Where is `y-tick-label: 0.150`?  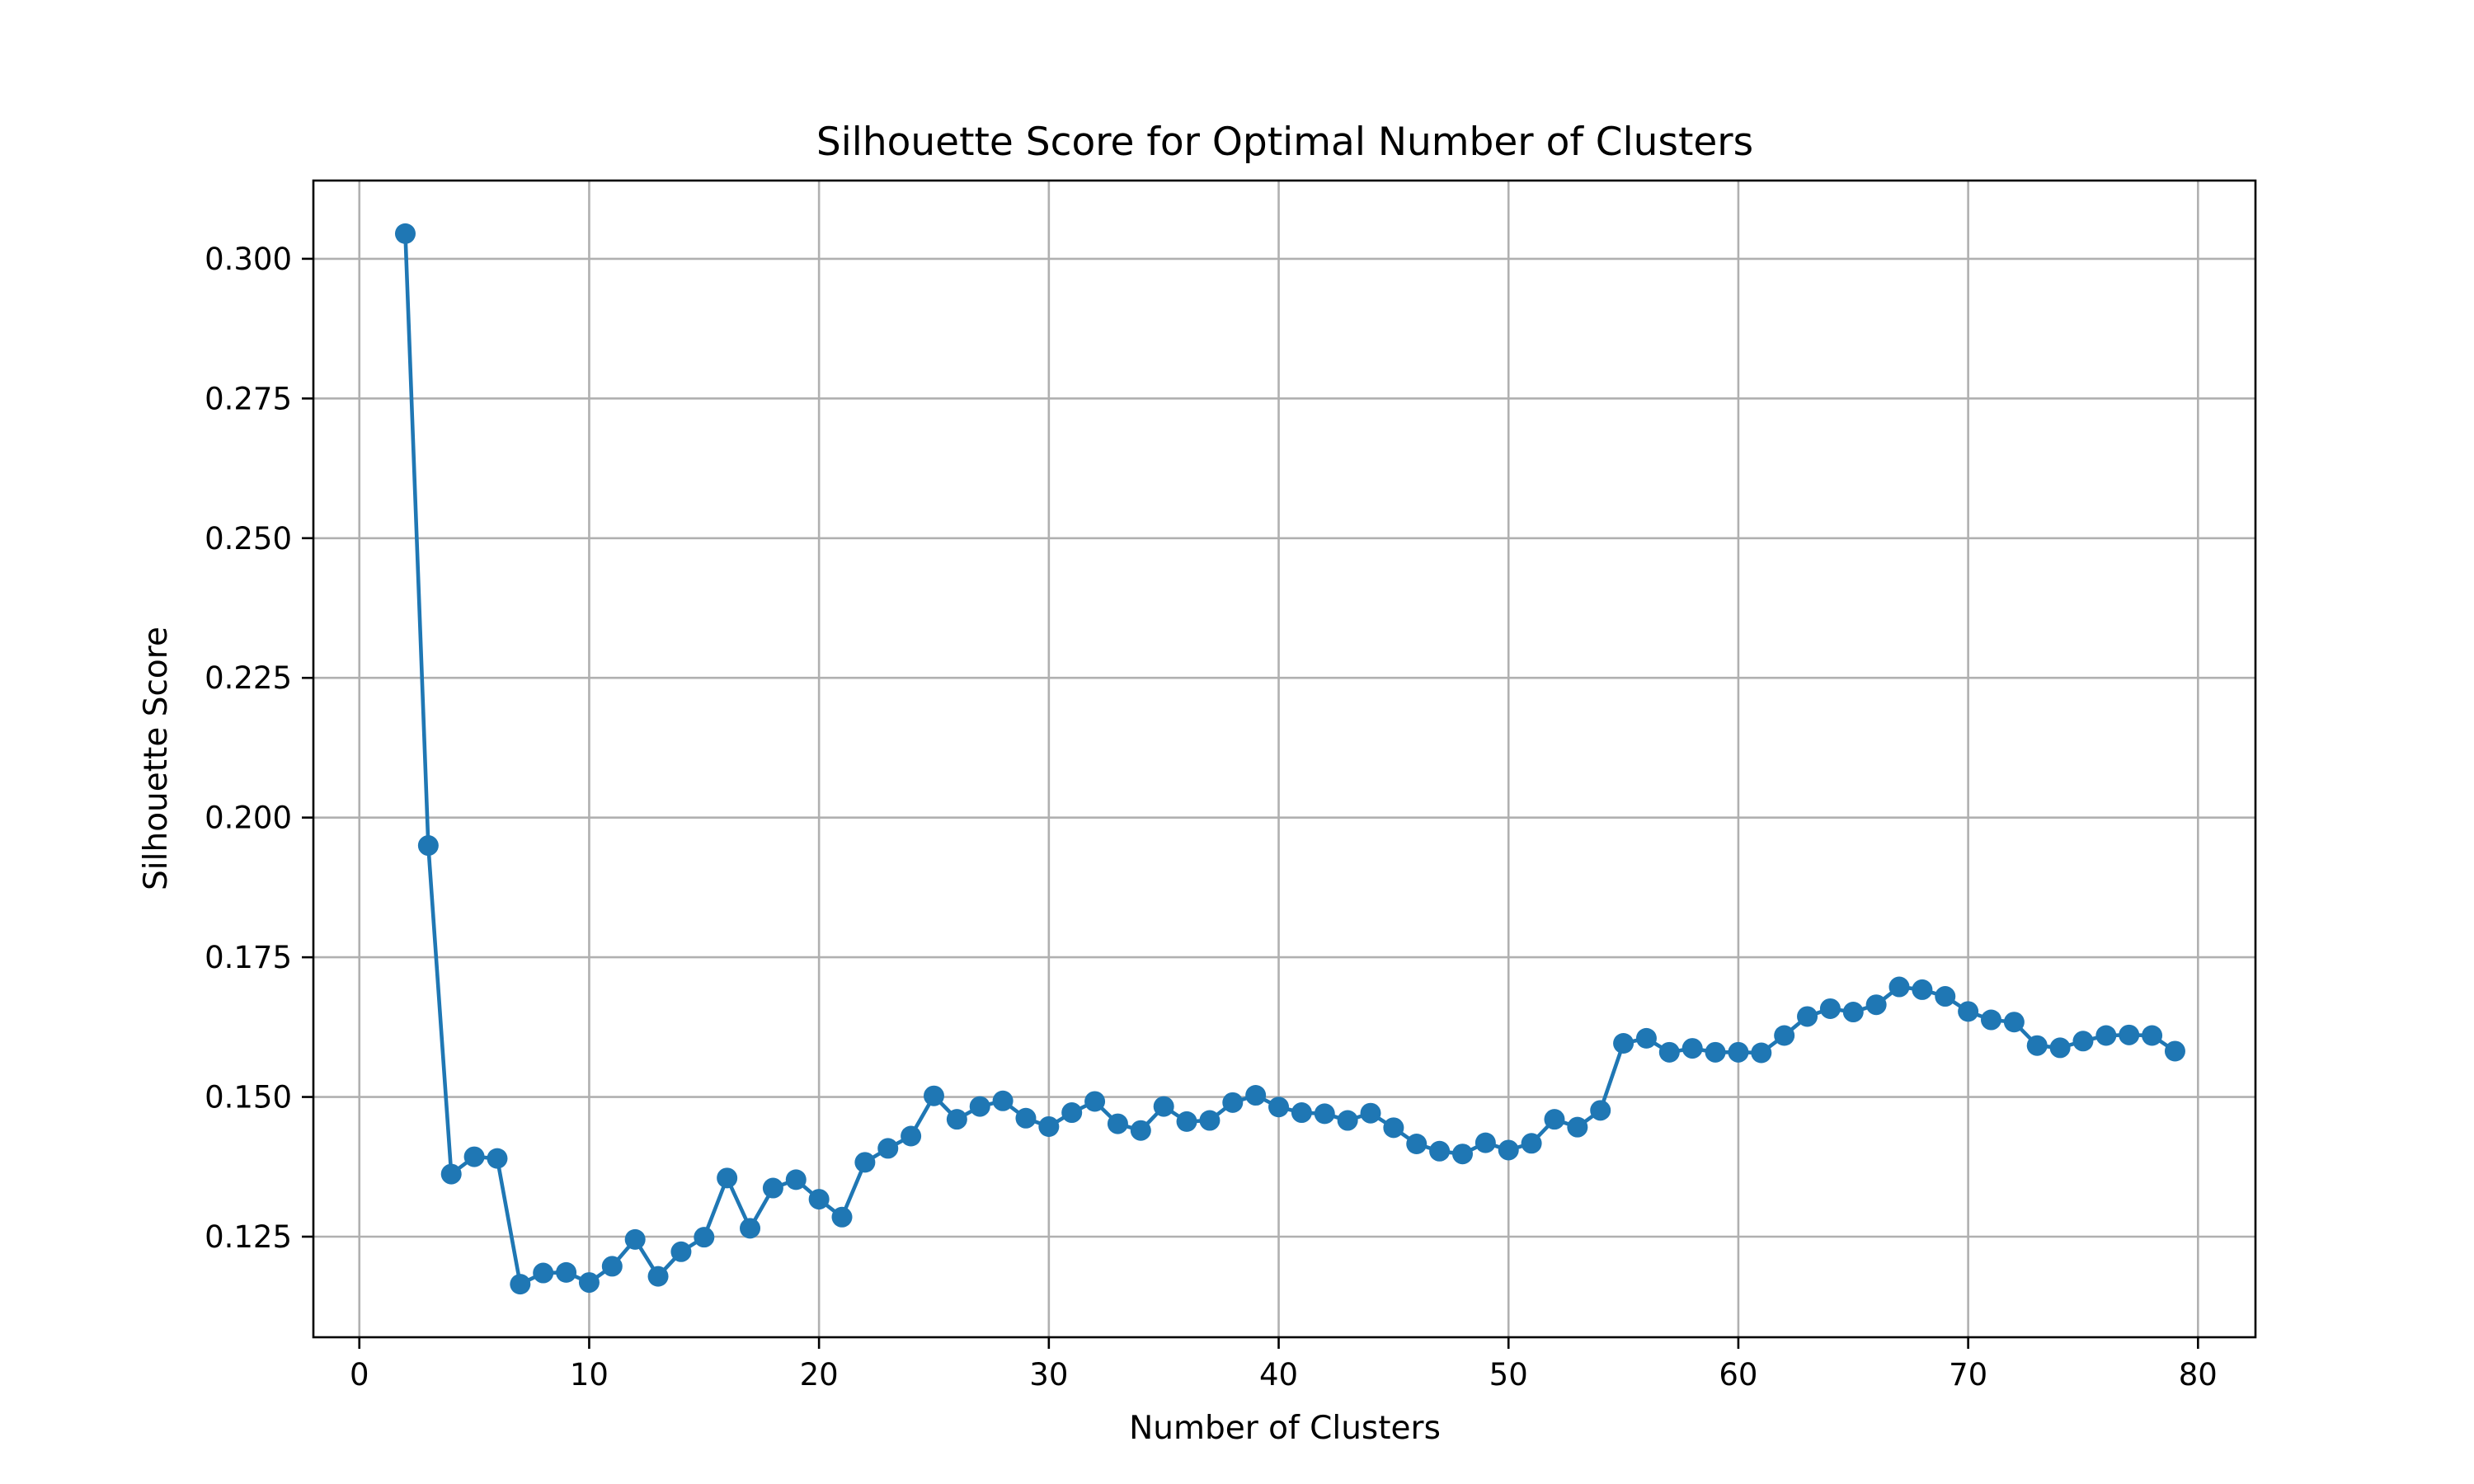
y-tick-label: 0.150 is located at coordinates (248, 1097).